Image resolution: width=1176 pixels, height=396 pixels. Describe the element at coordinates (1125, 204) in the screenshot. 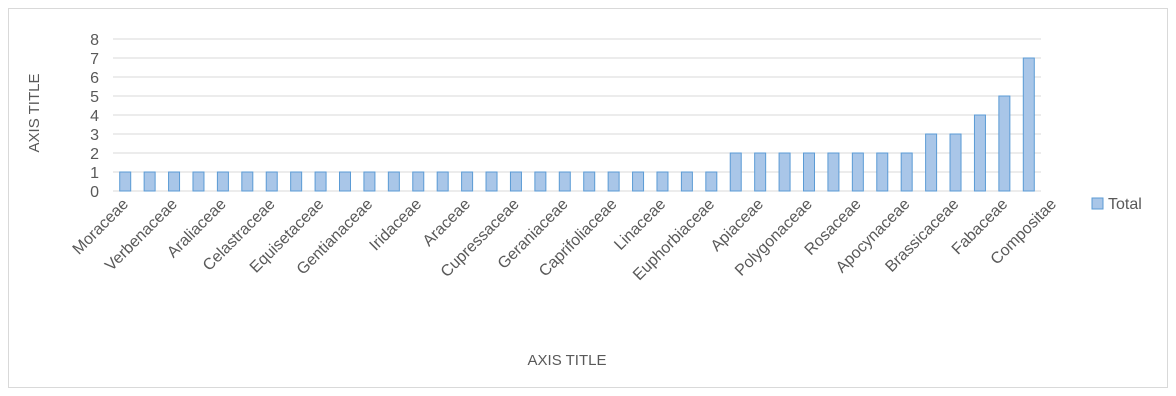

I see `legend-label: Total` at that location.